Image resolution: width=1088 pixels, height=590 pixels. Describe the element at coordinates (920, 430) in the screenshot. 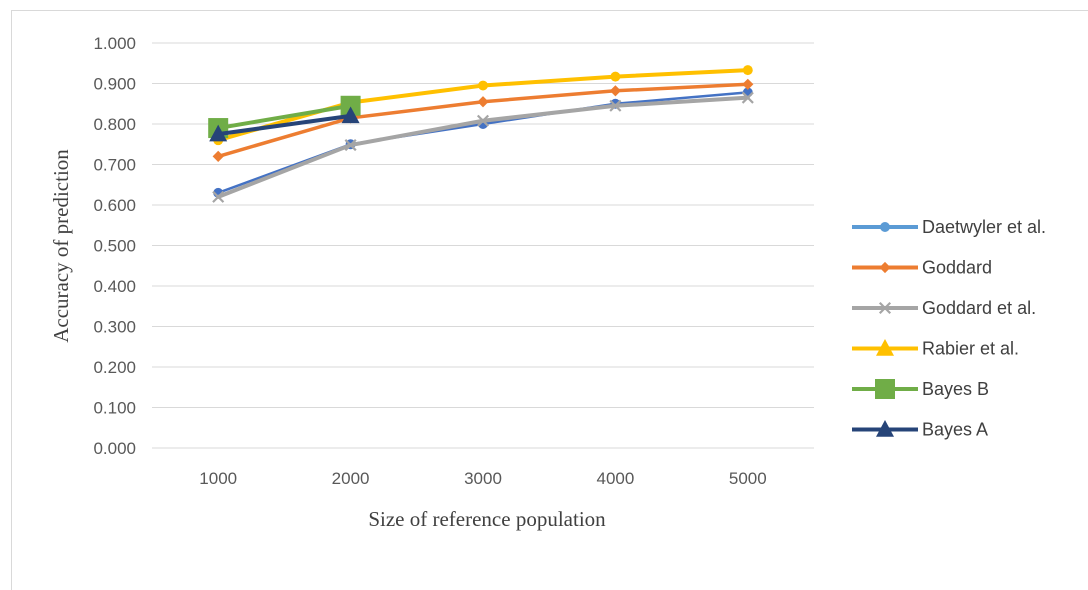

I see `legend-item: Bayes A` at that location.